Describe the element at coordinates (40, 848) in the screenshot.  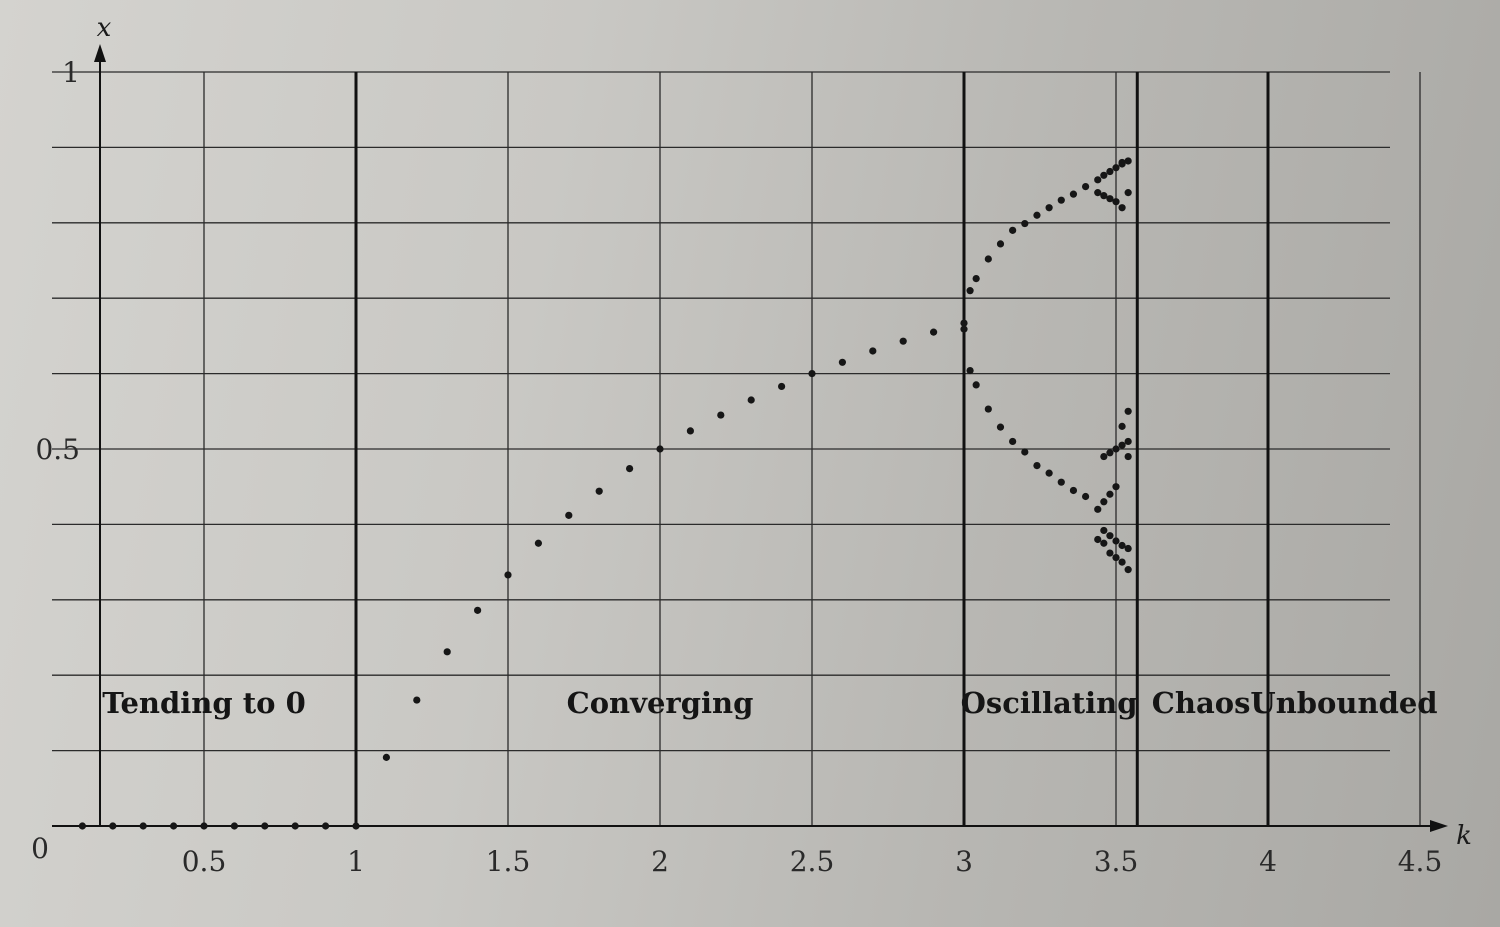
I see `origin-label: 0` at that location.